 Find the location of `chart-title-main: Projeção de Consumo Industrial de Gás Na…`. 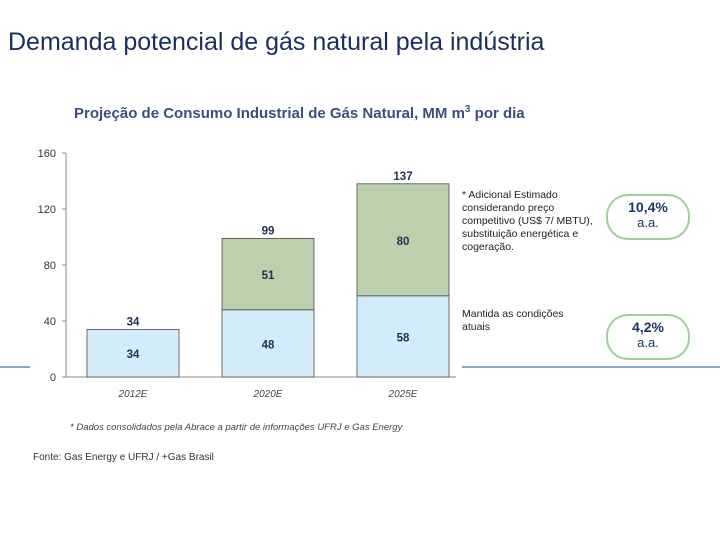

chart-title-main: Projeção de Consumo Industrial de Gás Na… is located at coordinates (269, 113).